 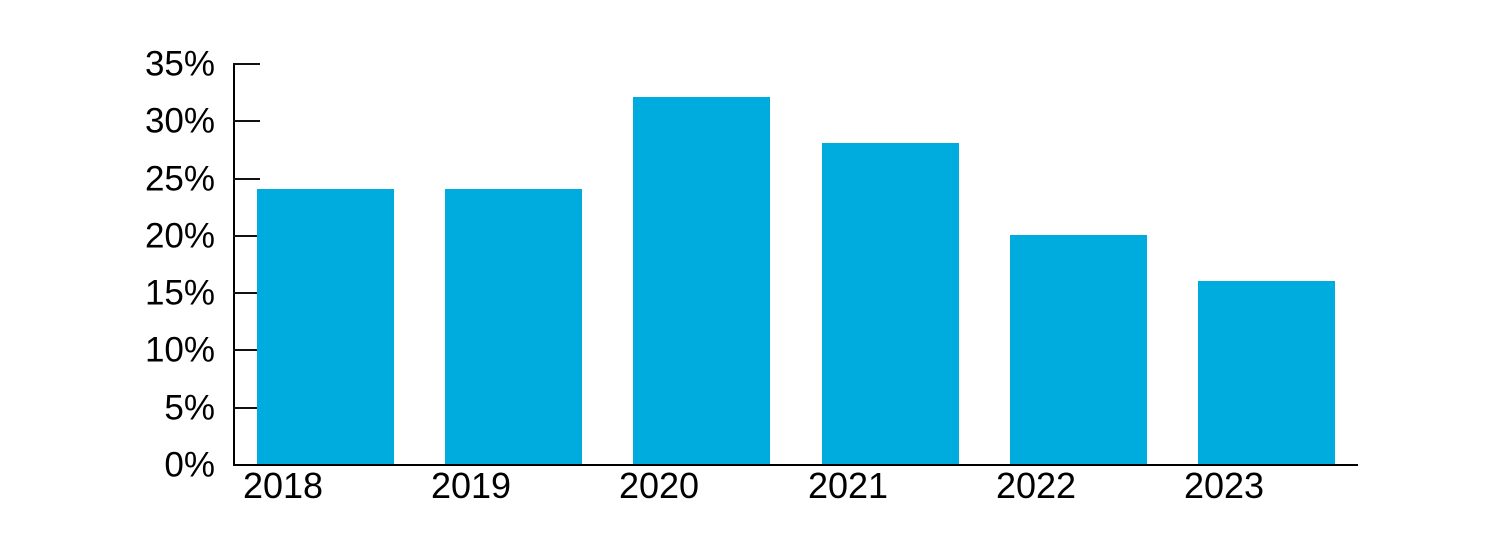 What do you see at coordinates (1224, 485) in the screenshot?
I see `x-axis-label-2023: 2023` at bounding box center [1224, 485].